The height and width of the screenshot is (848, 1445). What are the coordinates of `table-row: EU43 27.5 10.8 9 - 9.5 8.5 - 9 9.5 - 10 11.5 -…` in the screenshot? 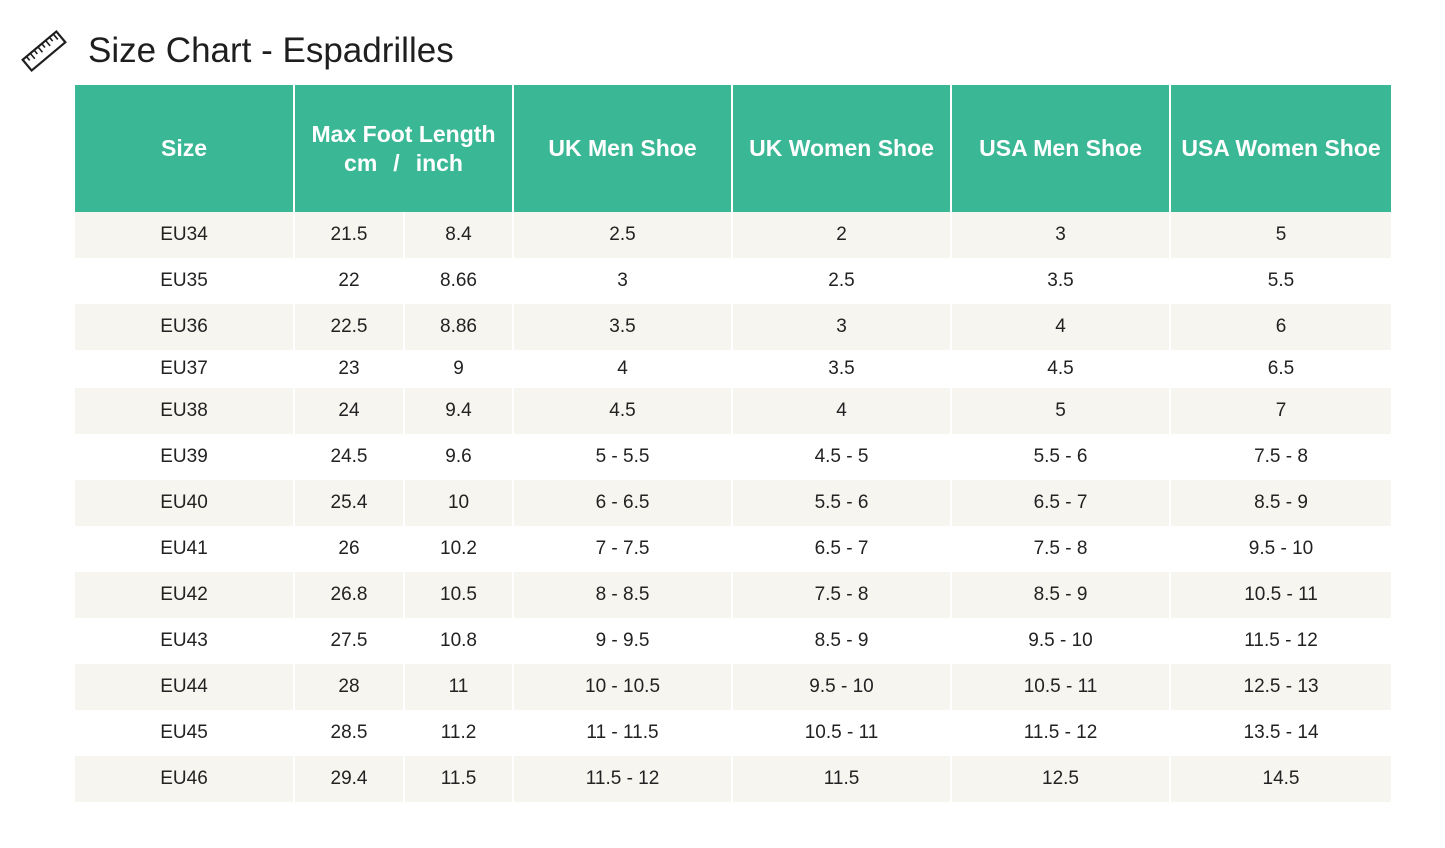 It's located at (733, 641).